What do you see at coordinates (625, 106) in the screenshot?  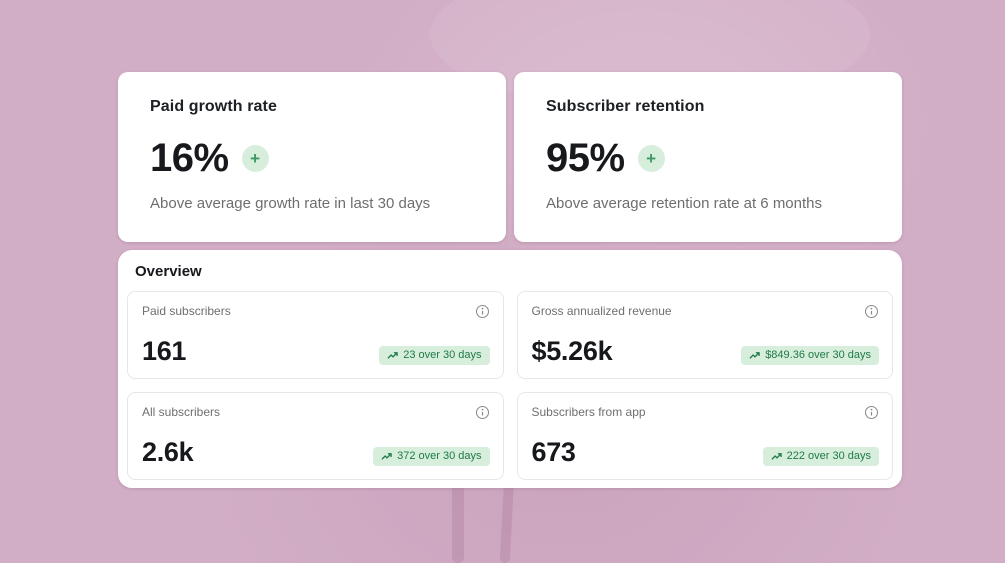 I see `card-title: Subscriber retention` at bounding box center [625, 106].